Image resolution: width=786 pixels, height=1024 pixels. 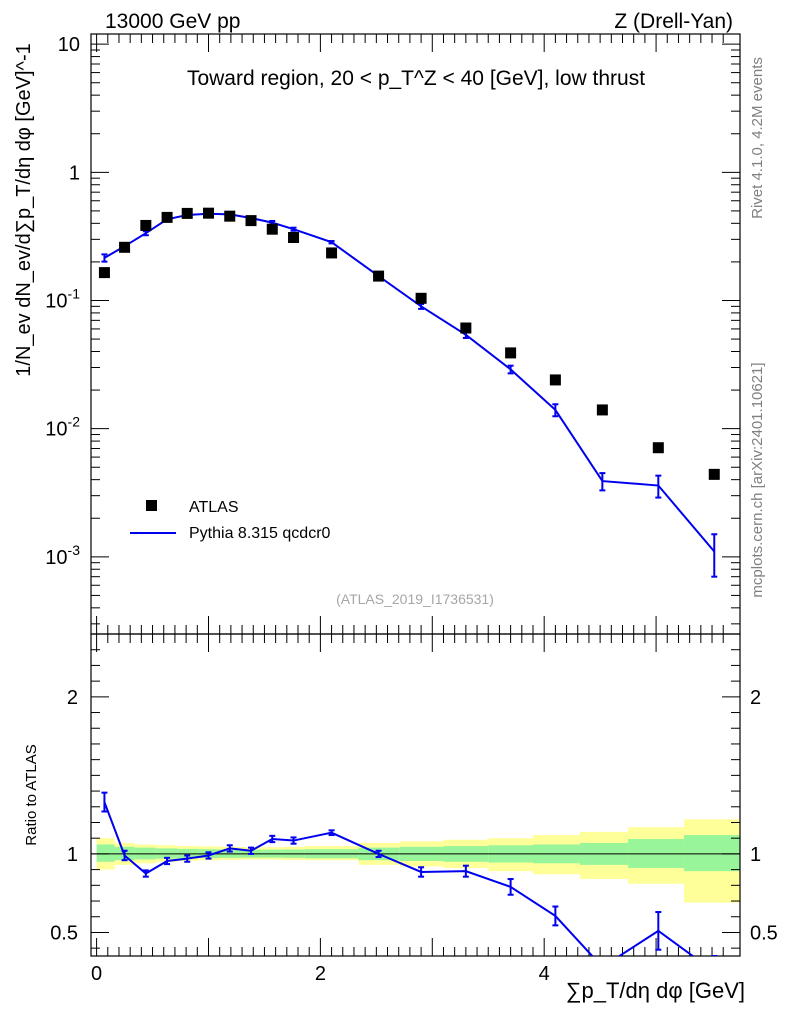 I want to click on legend: ATLAS Pythia 8.315 qcdcr0, so click(x=230, y=520).